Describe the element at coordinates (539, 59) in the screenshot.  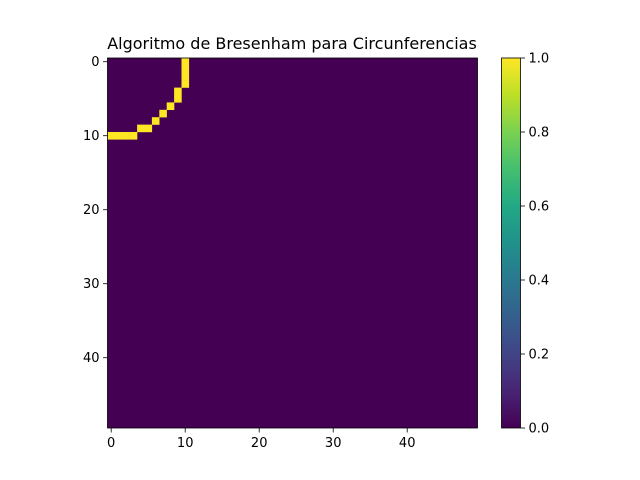
I see `colorbar-tick-label-1.0: 1.0` at that location.